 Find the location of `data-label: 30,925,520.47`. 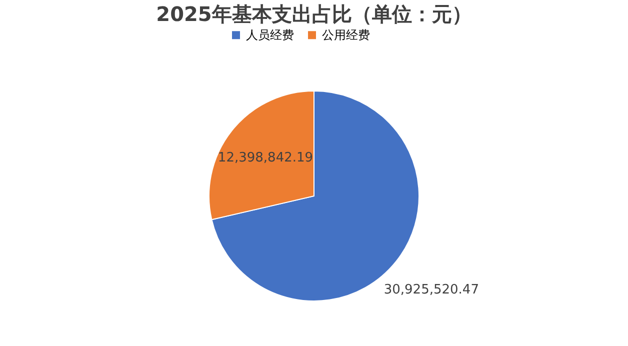

data-label: 30,925,520.47 is located at coordinates (431, 290).